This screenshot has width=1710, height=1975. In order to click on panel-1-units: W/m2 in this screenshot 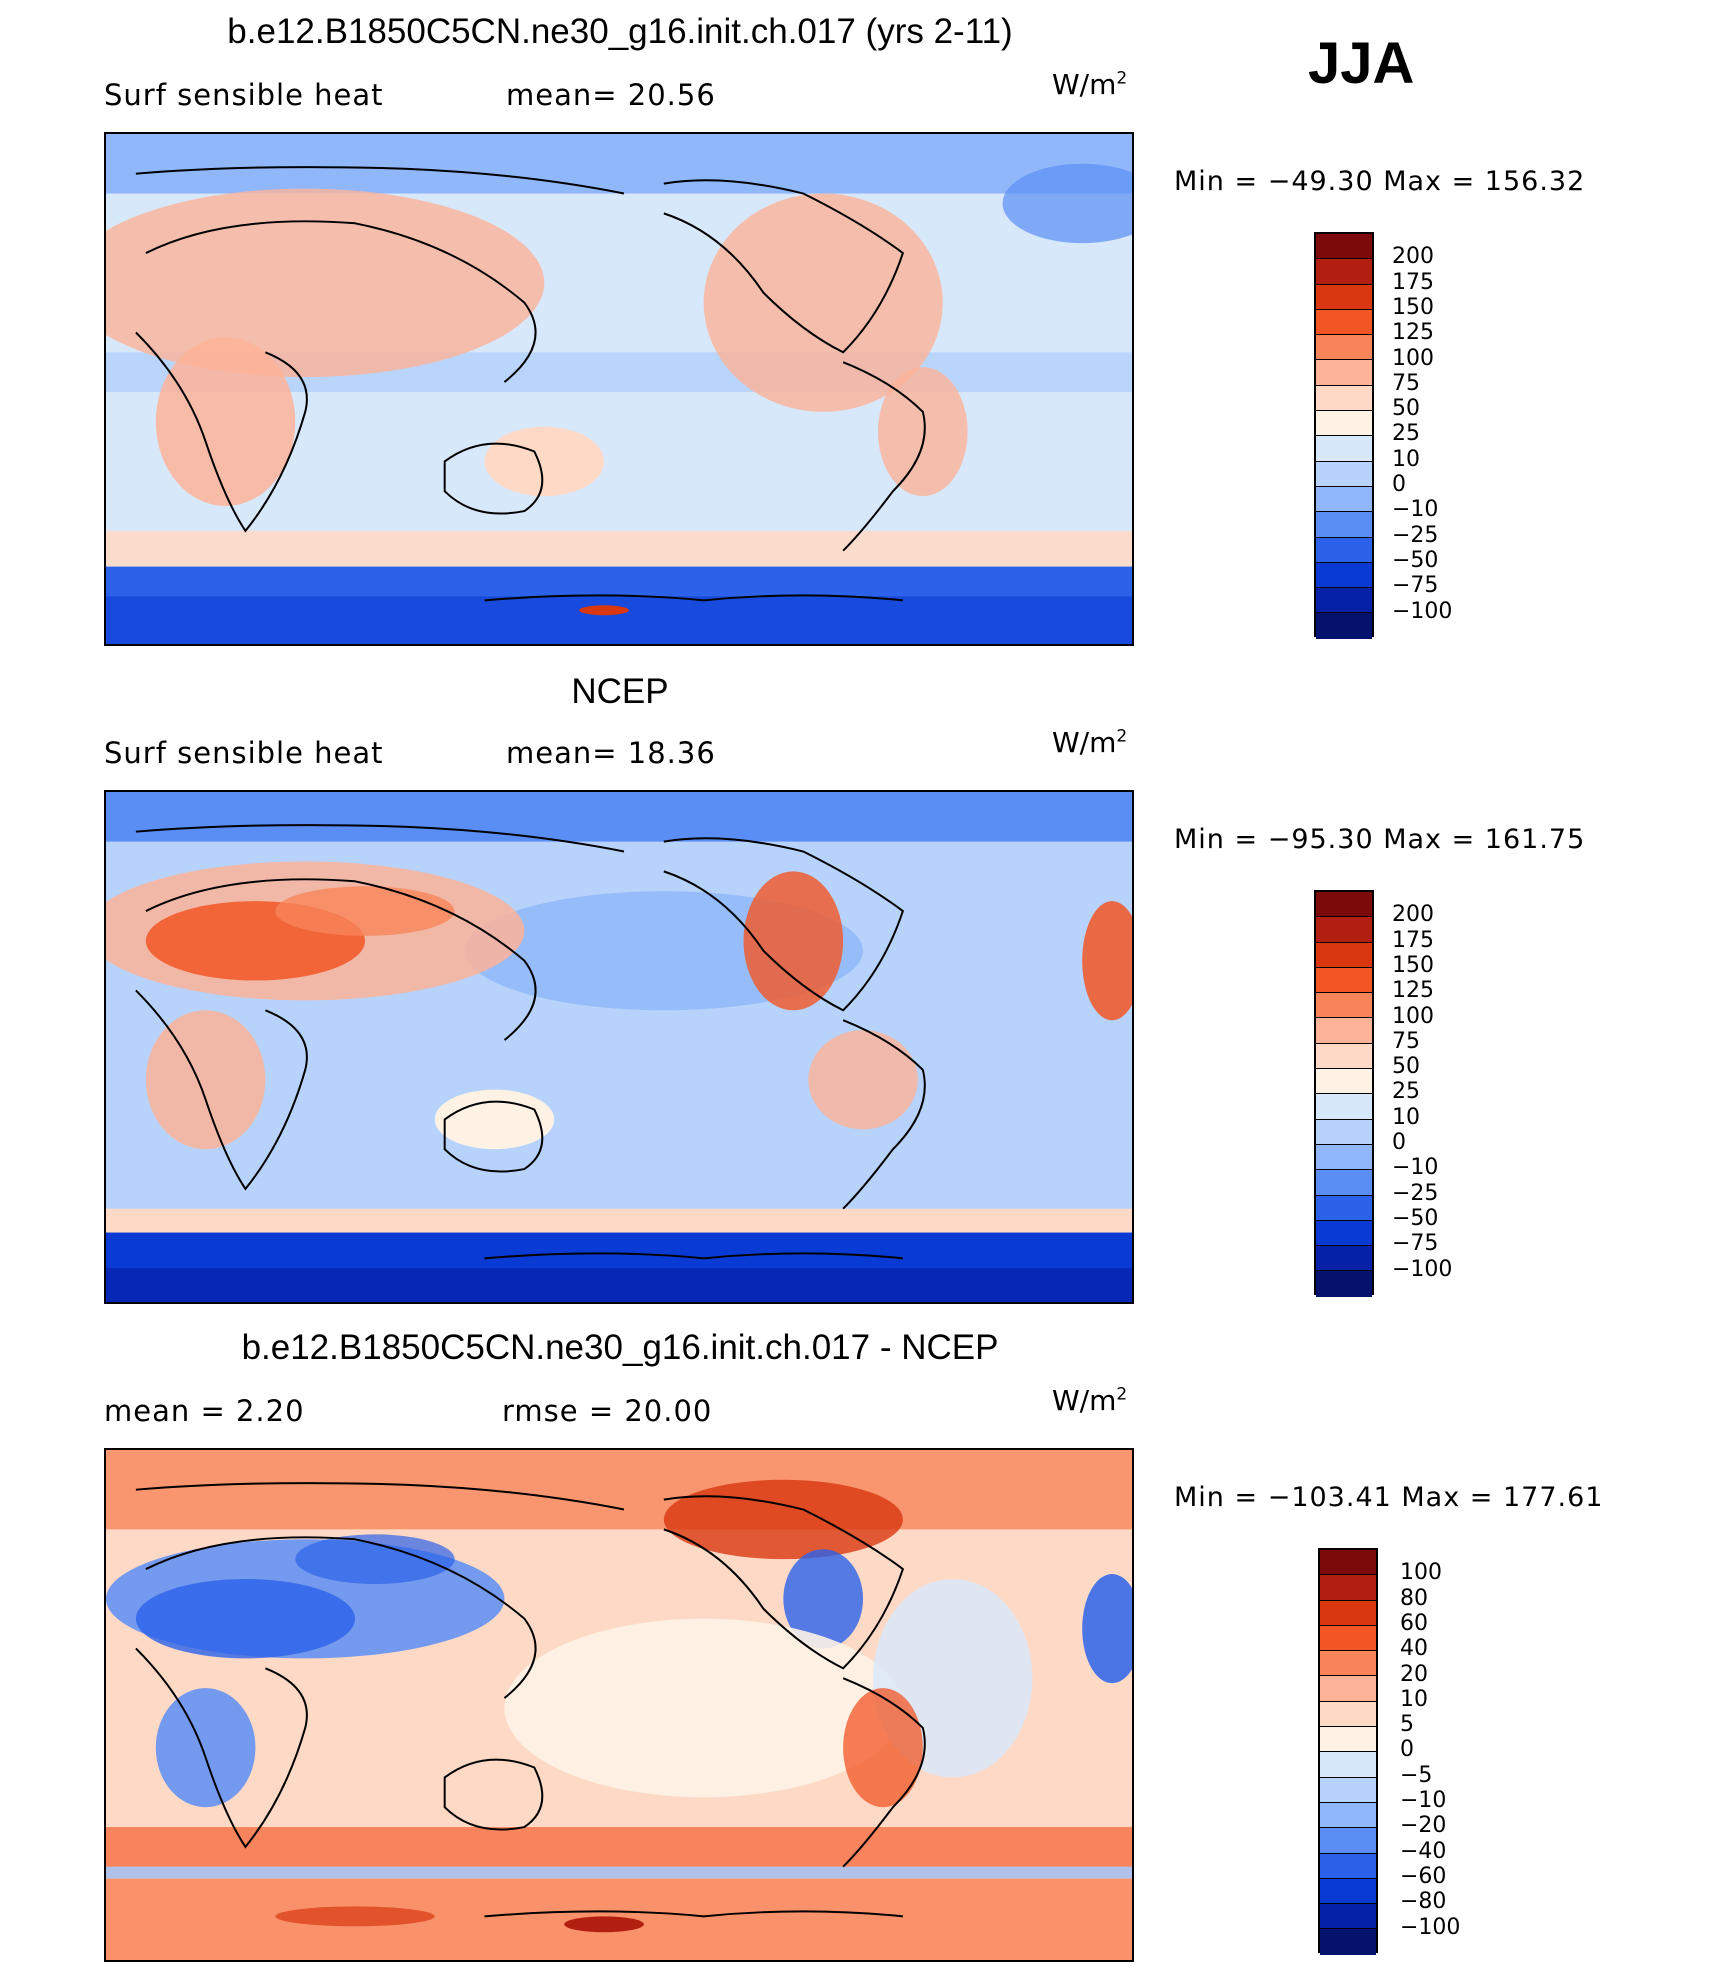, I will do `click(1090, 84)`.